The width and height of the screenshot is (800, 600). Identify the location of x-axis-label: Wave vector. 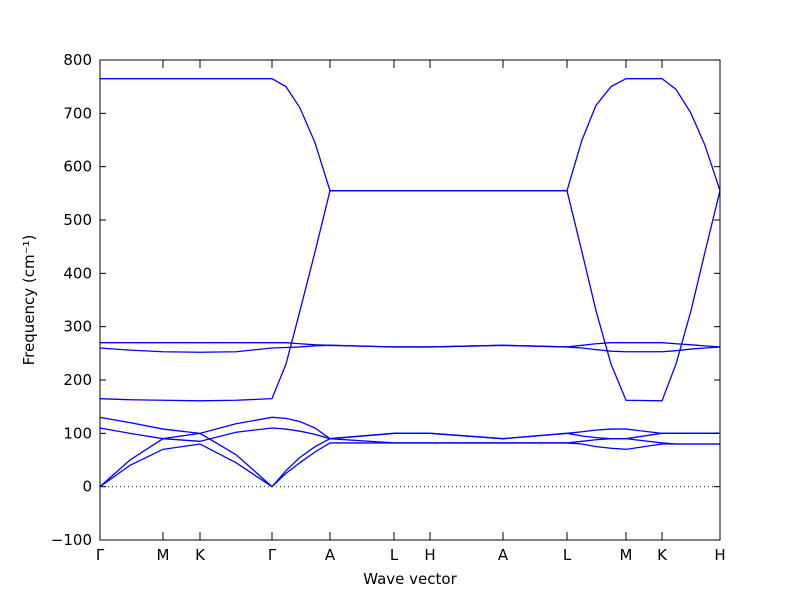
(410, 579).